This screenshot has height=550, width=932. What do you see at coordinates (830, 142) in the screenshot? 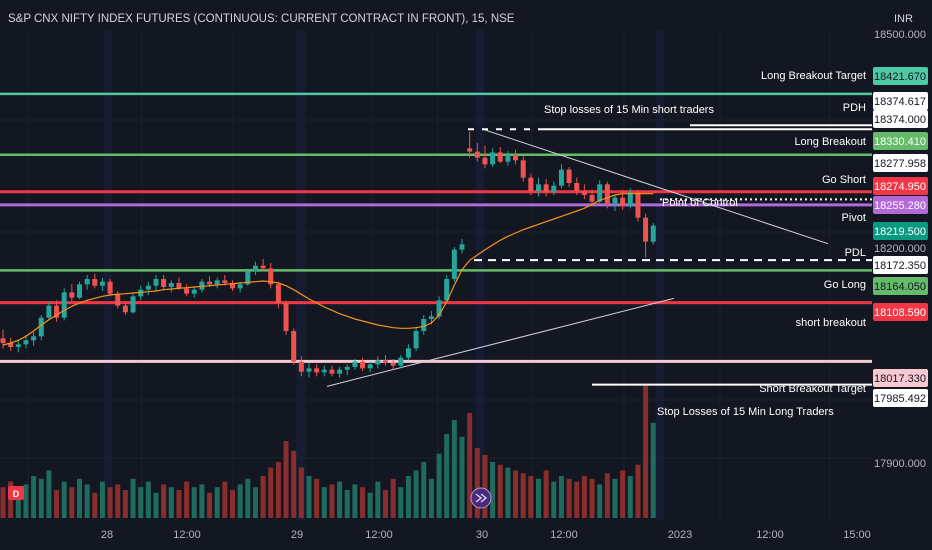
I see `level-label: Long Breakout` at bounding box center [830, 142].